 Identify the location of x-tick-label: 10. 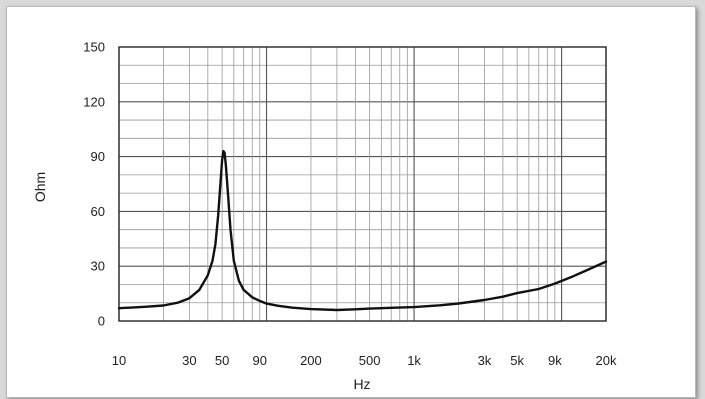
(119, 360).